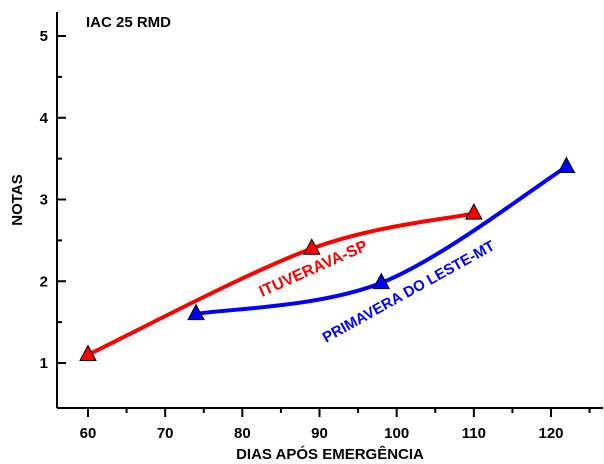  Describe the element at coordinates (17, 199) in the screenshot. I see `y-axis-label: NOTAS` at that location.